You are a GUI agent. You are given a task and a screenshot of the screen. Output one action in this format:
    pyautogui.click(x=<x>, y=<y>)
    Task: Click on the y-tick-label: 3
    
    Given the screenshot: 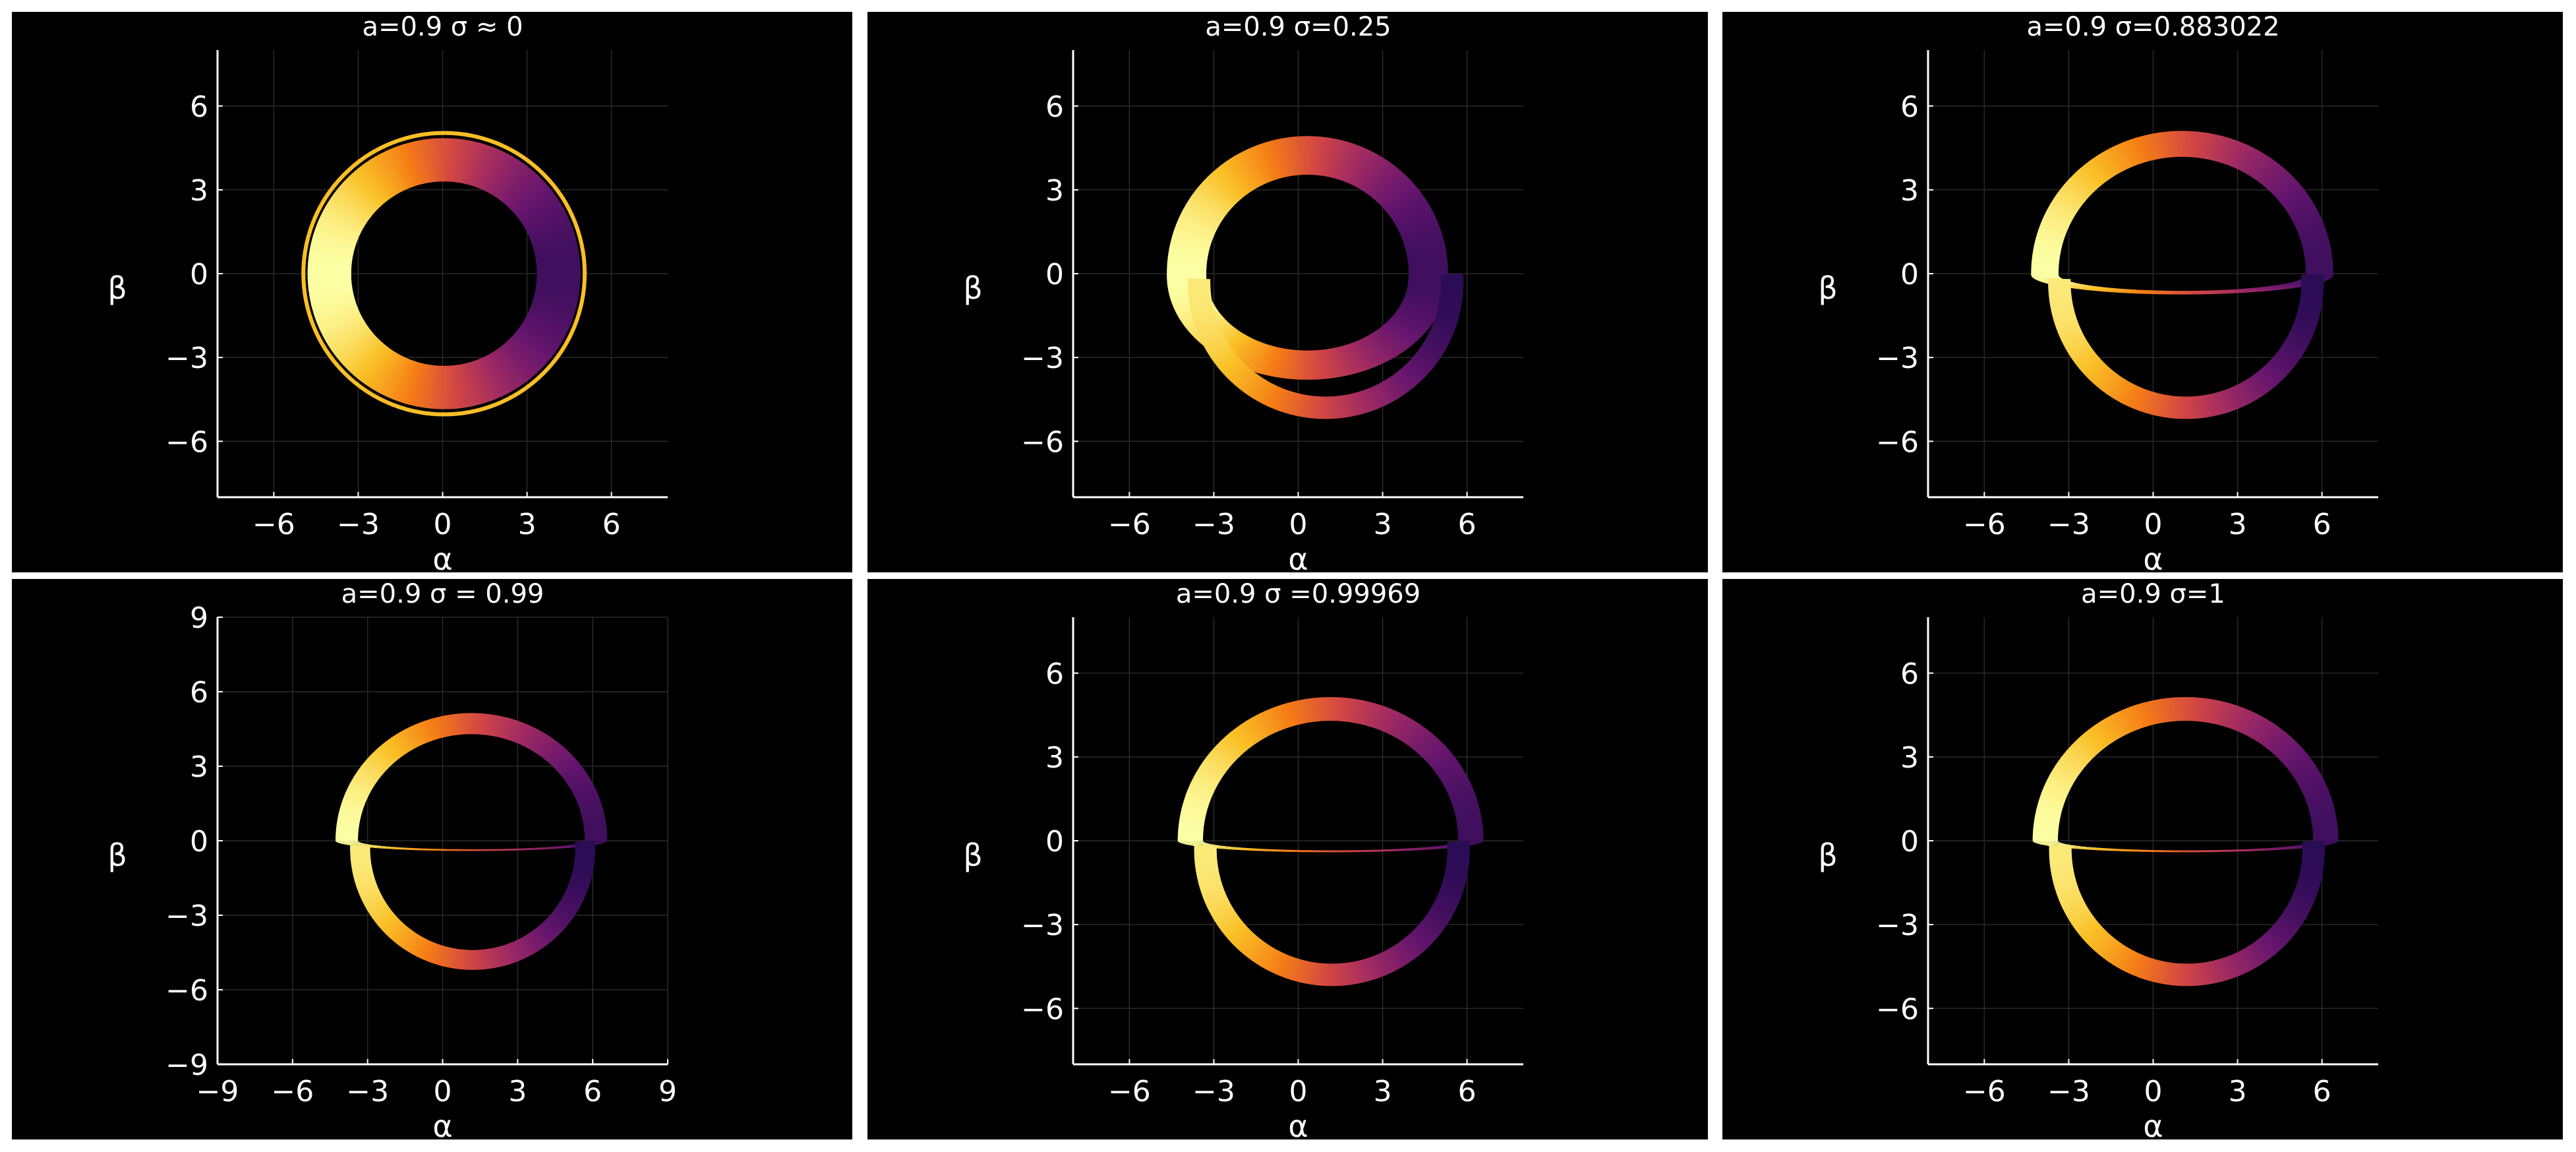 What is the action you would take?
    pyautogui.click(x=199, y=767)
    